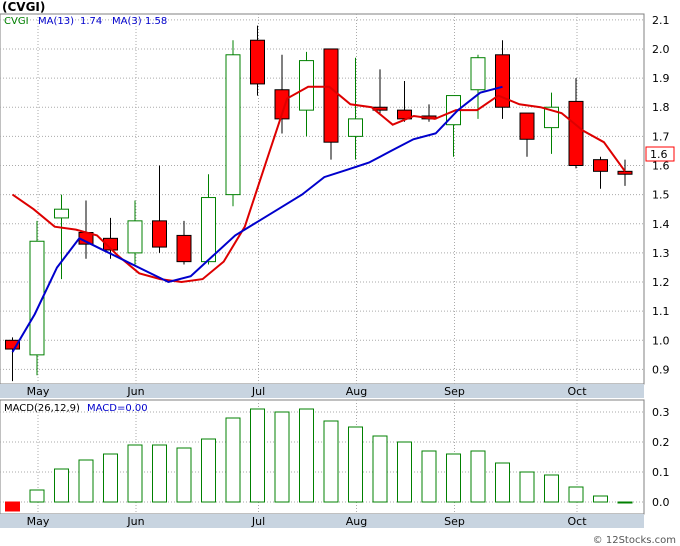  Describe the element at coordinates (661, 502) in the screenshot. I see `macd-y-tick-label: 0.0` at that location.